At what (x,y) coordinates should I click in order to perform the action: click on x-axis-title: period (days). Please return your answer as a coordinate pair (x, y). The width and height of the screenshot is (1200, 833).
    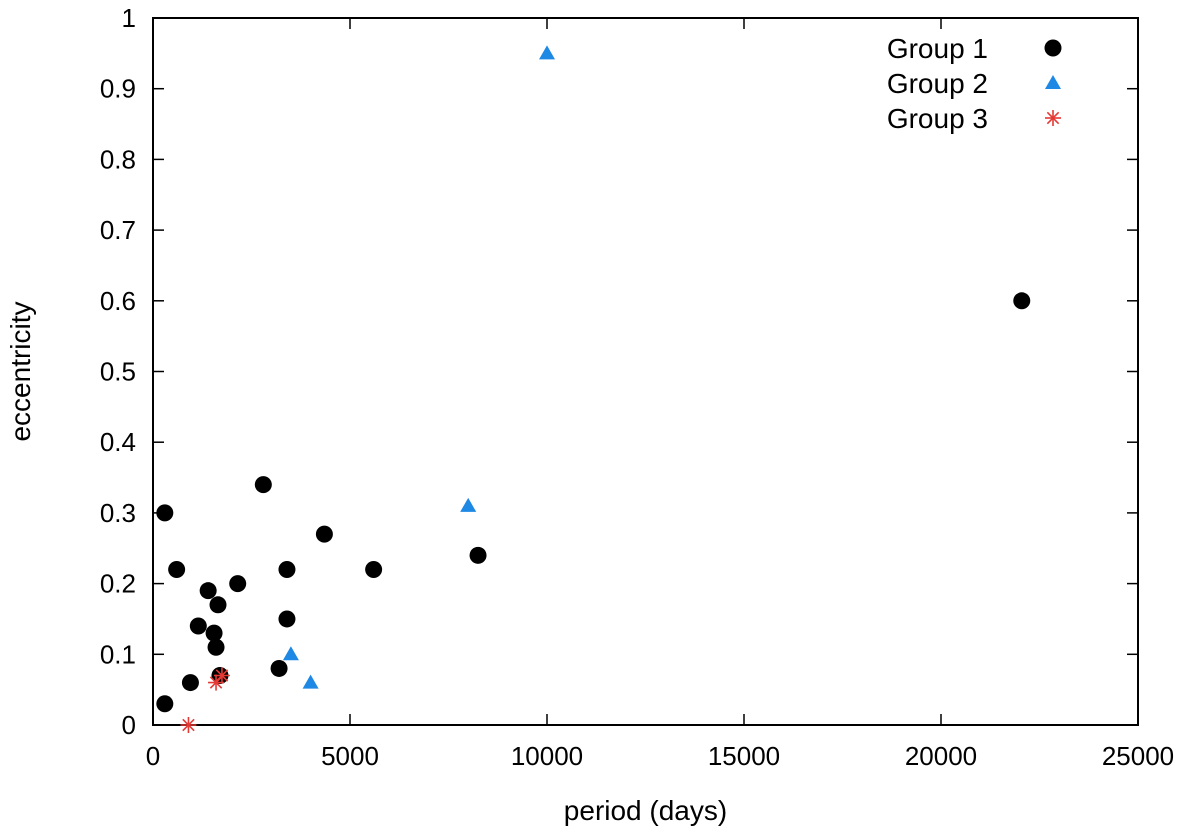
    Looking at the image, I should click on (645, 810).